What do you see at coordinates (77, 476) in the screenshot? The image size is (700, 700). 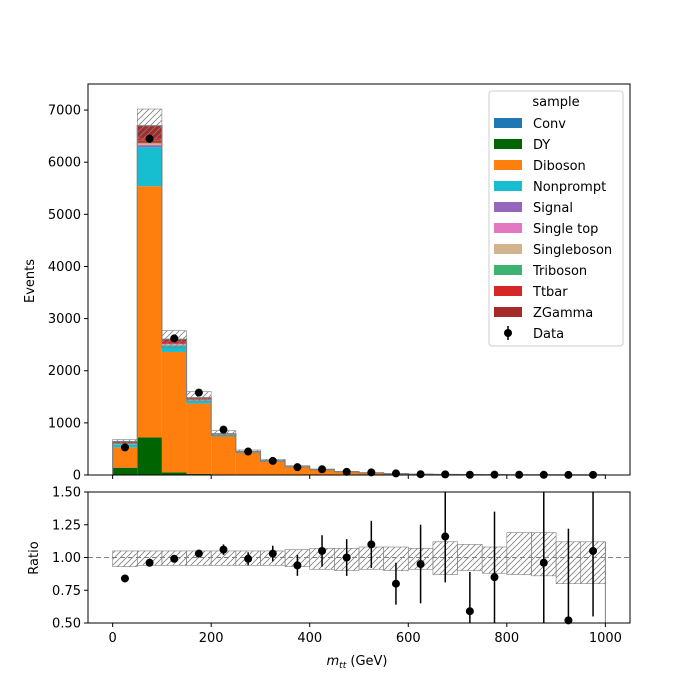 I see `main-y-tick-label: 0` at bounding box center [77, 476].